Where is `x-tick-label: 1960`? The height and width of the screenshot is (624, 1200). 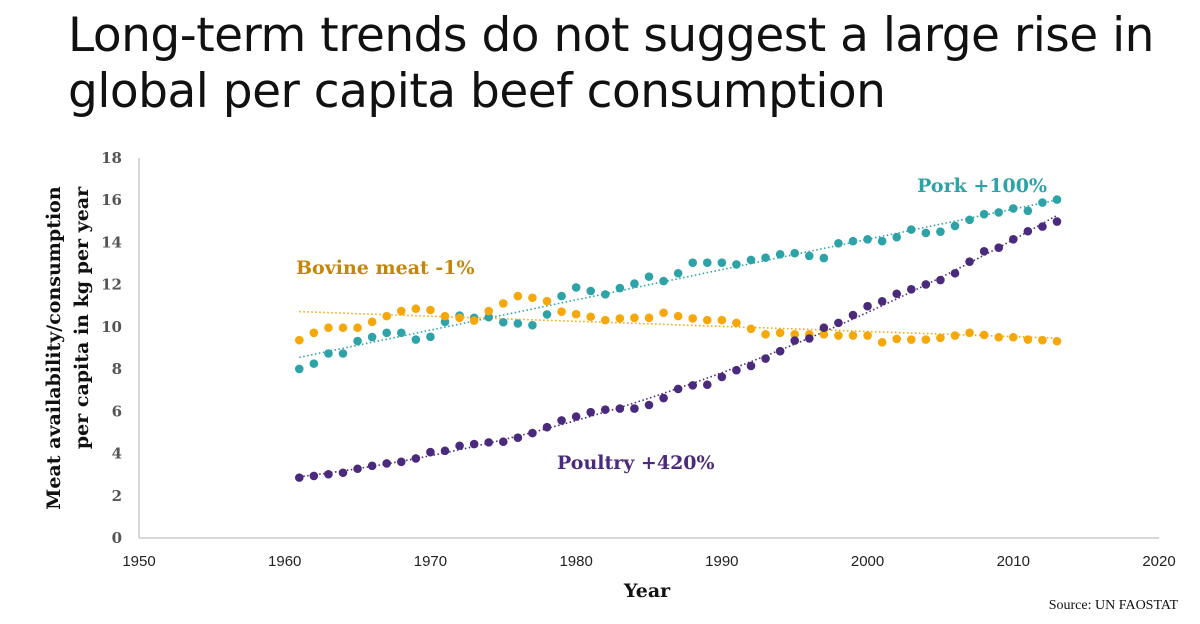 x-tick-label: 1960 is located at coordinates (284, 561).